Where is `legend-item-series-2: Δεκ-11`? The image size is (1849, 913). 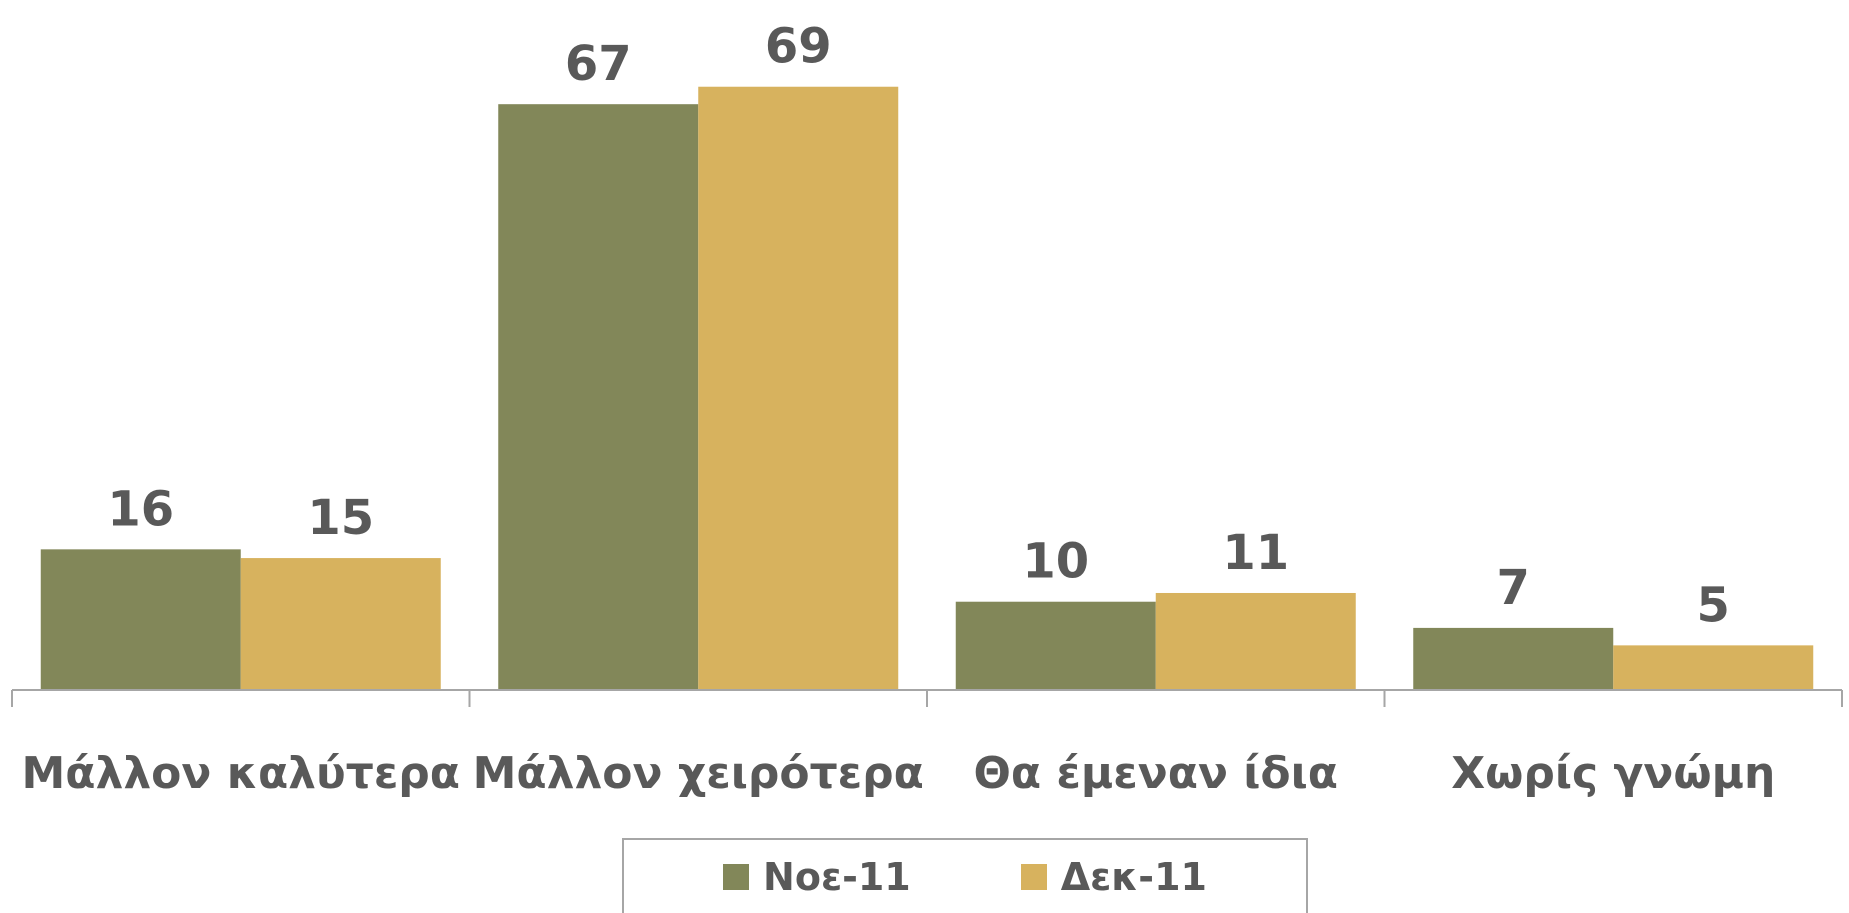
legend-item-series-2: Δεκ-11 is located at coordinates (1113, 876).